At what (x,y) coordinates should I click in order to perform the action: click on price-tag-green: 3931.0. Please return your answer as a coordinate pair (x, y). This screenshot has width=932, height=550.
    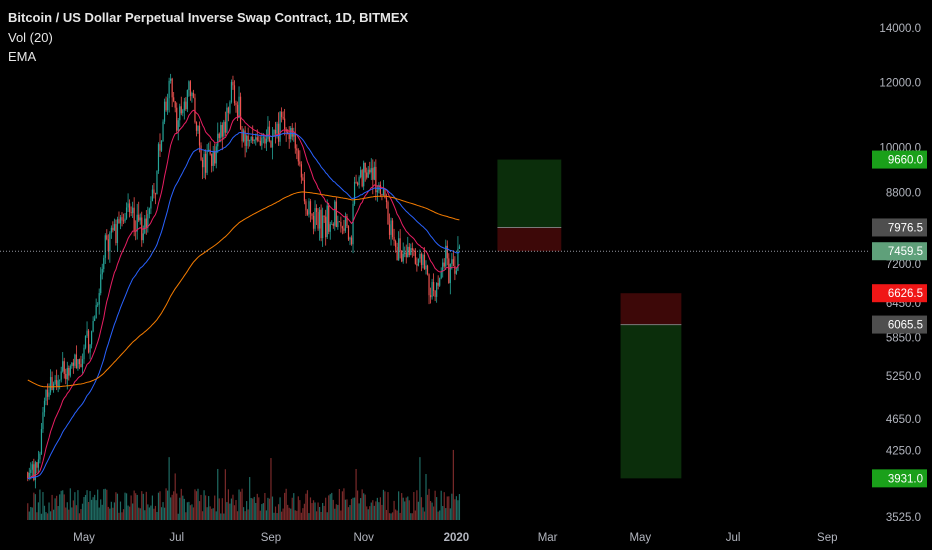
    Looking at the image, I should click on (899, 478).